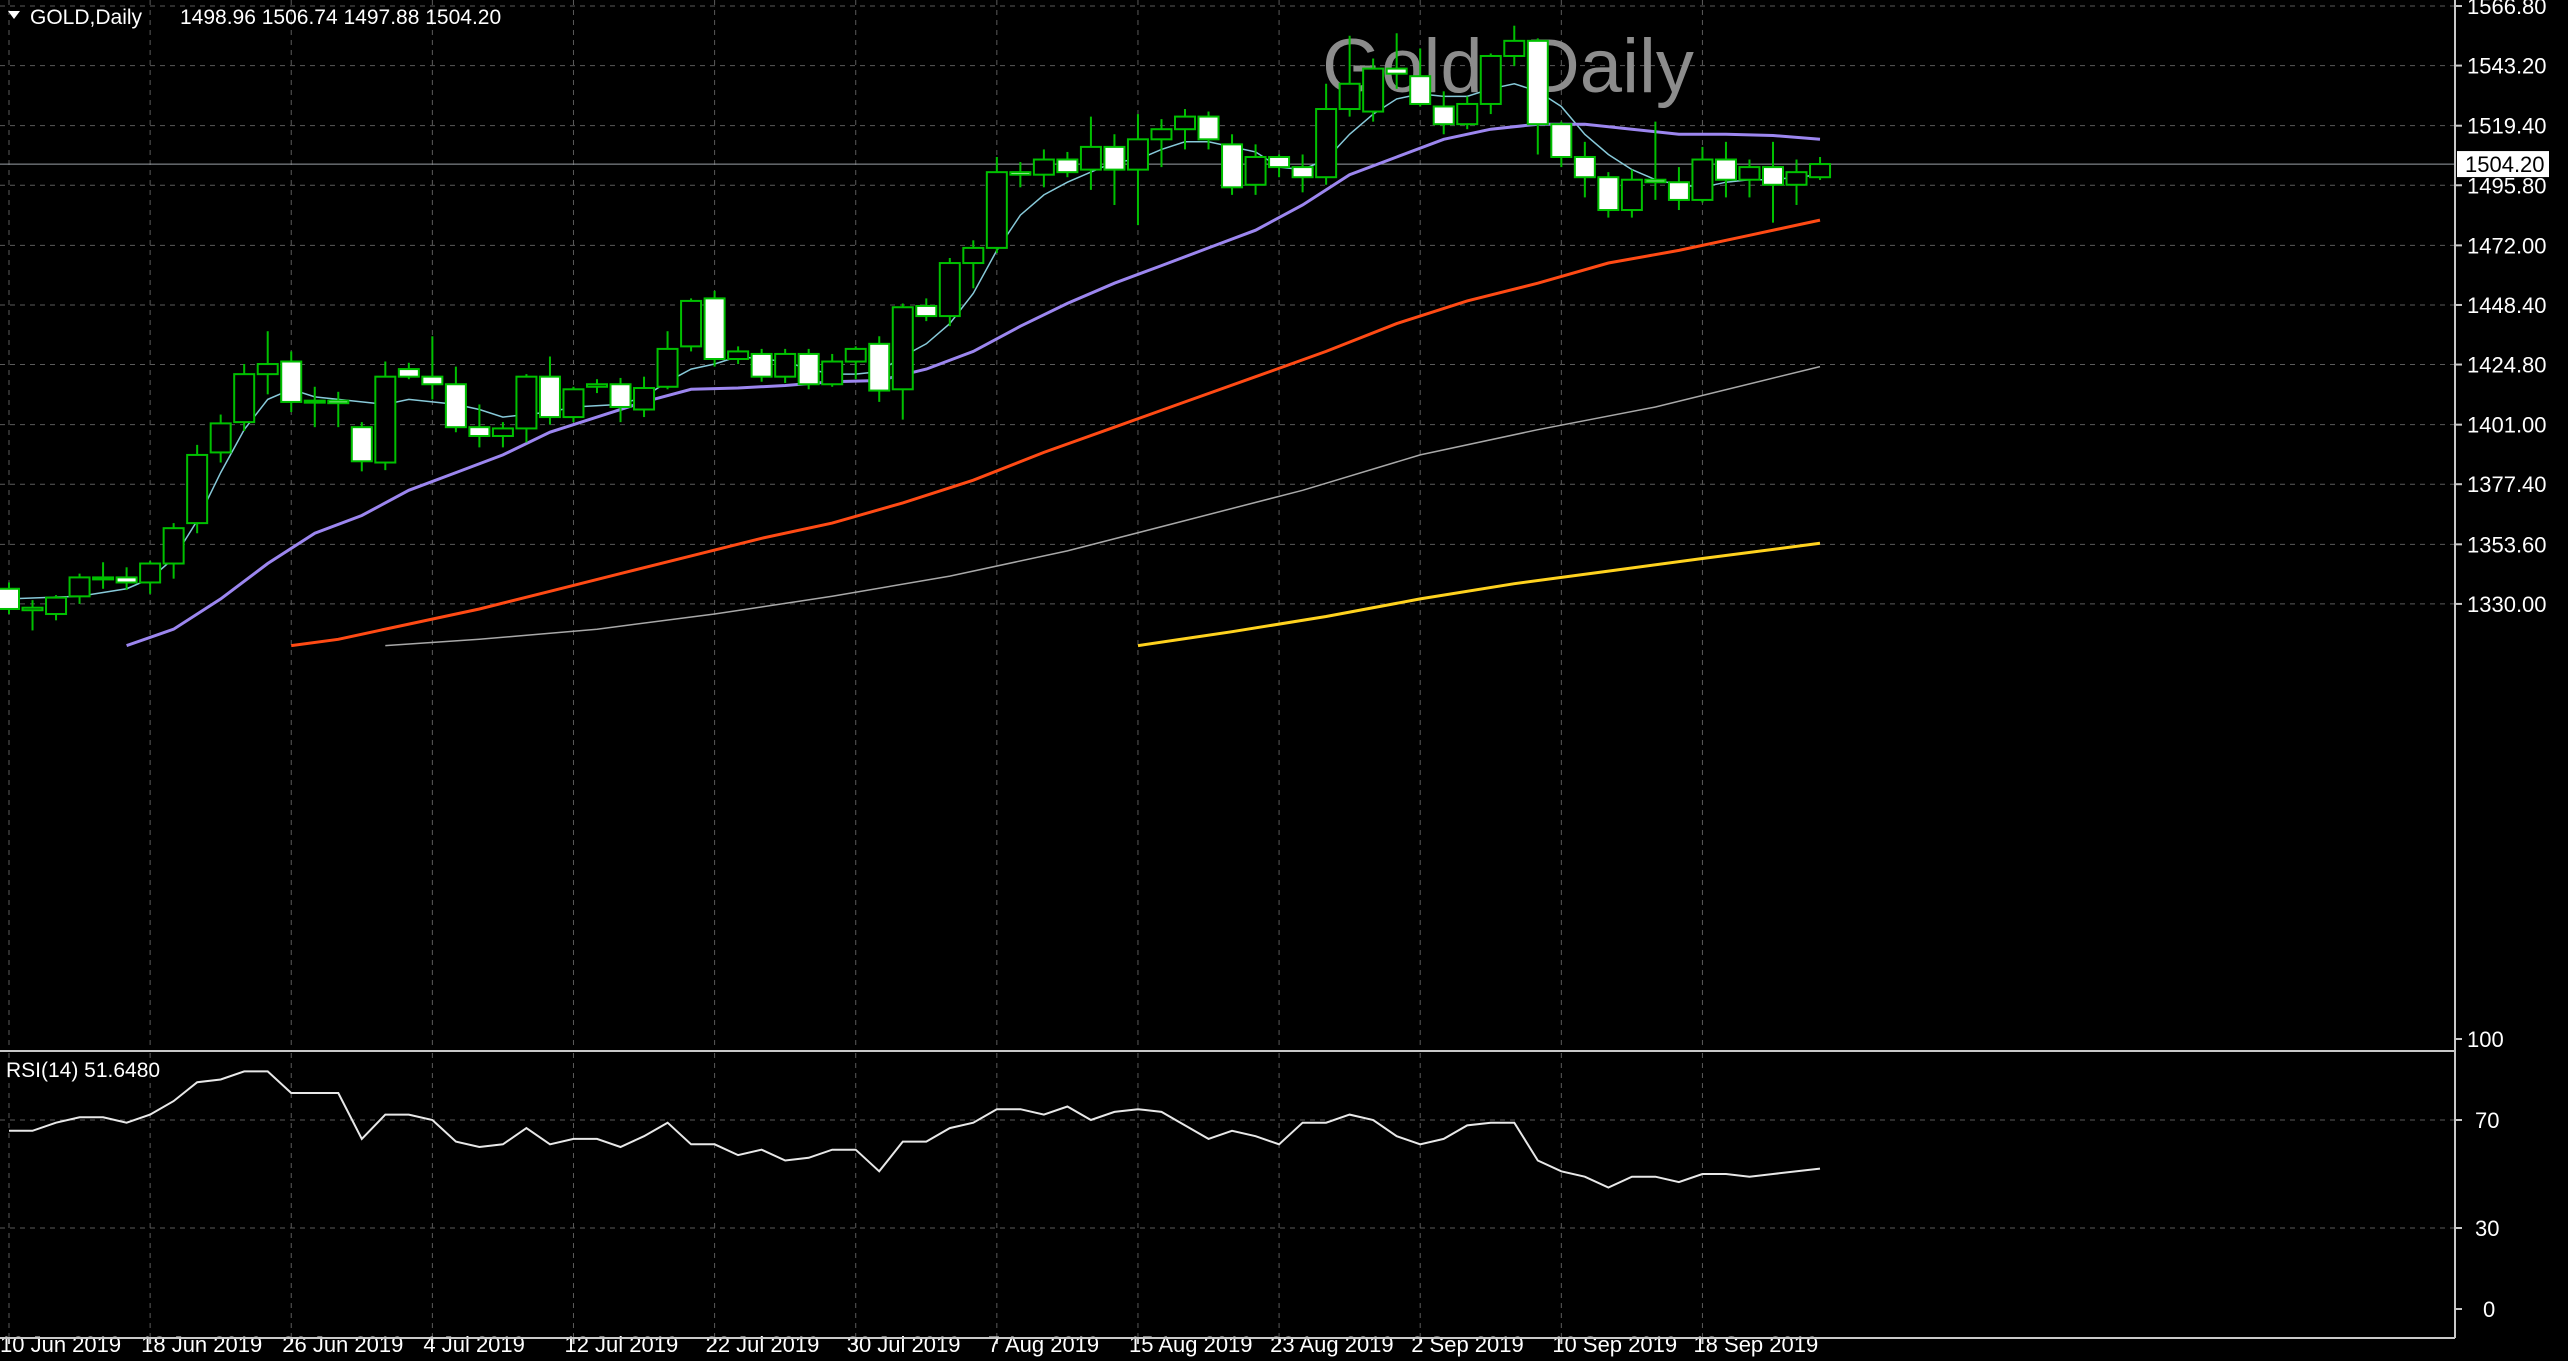 The height and width of the screenshot is (1361, 2568). Describe the element at coordinates (1614, 1344) in the screenshot. I see `time-tick-label: 10 Sep 2019` at that location.